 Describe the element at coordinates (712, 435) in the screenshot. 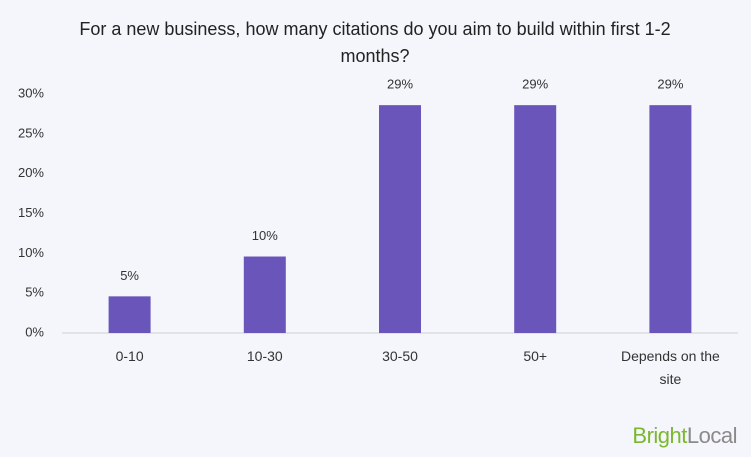

I see `logo-part: Local` at that location.